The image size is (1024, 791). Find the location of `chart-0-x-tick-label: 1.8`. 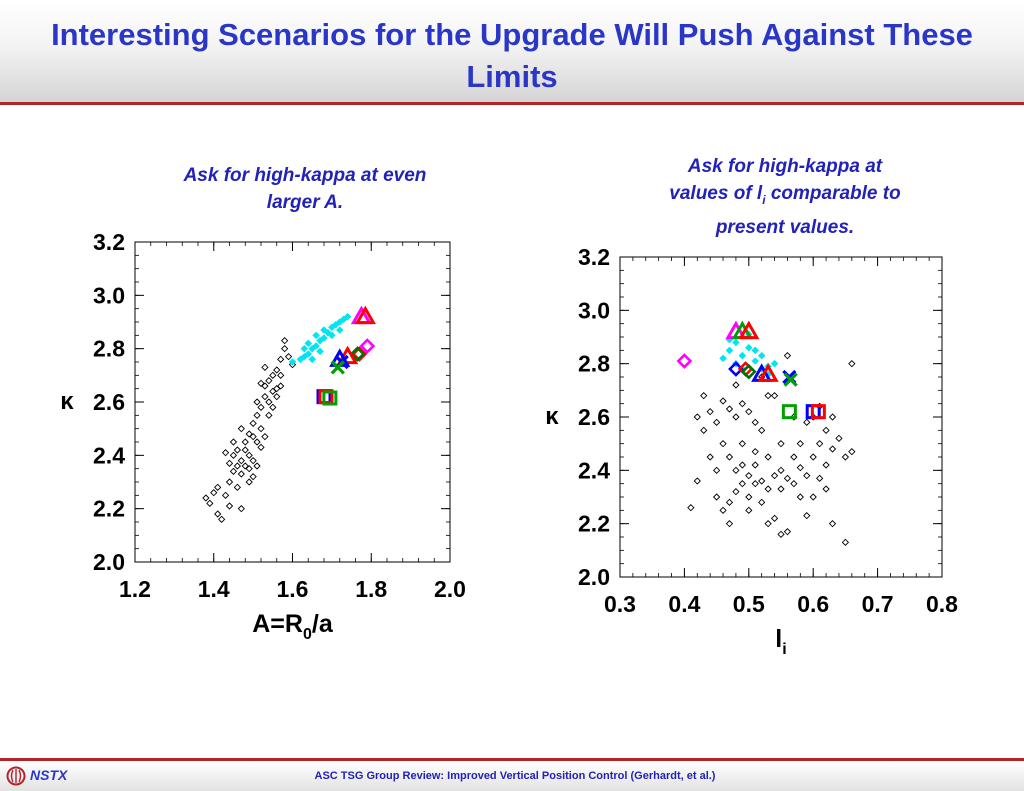

chart-0-x-tick-label: 1.8 is located at coordinates (371, 589).